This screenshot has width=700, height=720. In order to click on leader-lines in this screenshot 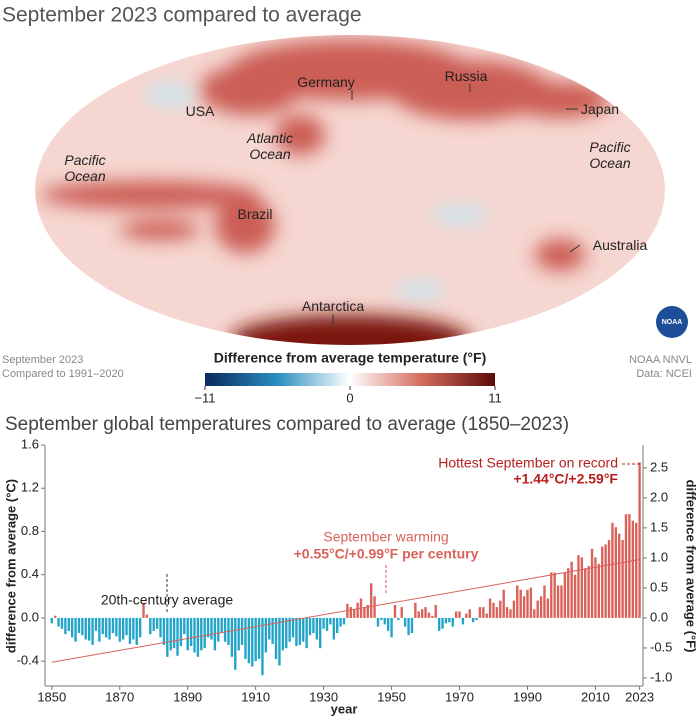, I will do `click(456, 204)`.